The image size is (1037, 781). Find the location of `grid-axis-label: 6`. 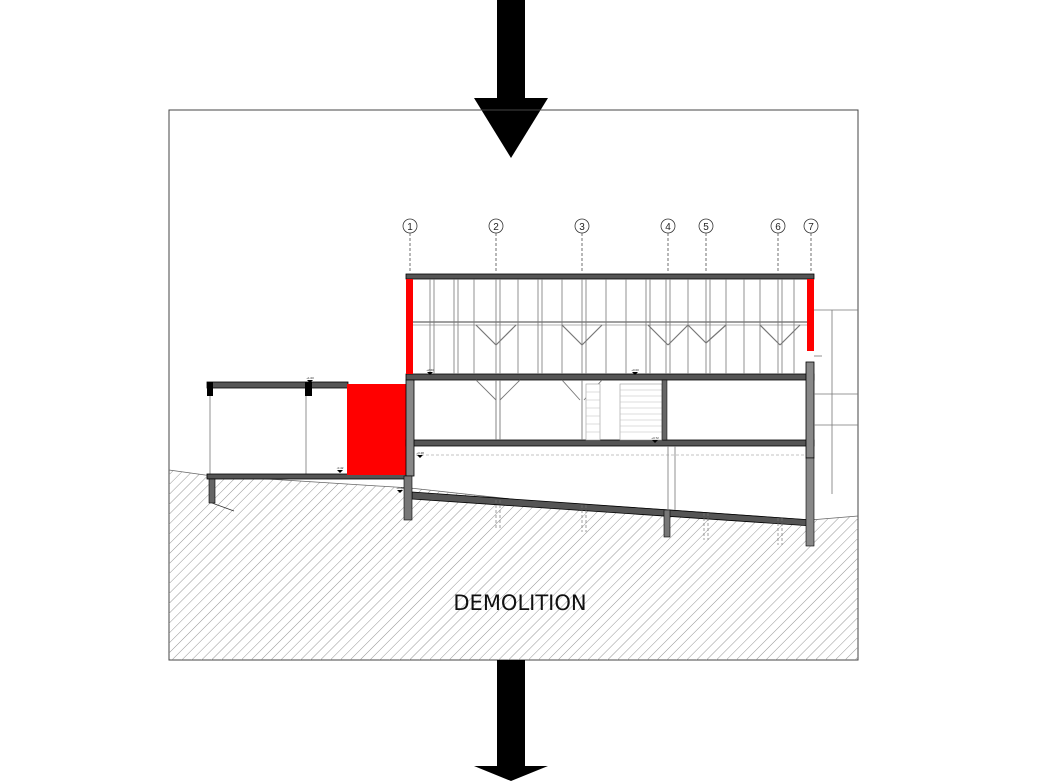

grid-axis-label: 6 is located at coordinates (778, 227).